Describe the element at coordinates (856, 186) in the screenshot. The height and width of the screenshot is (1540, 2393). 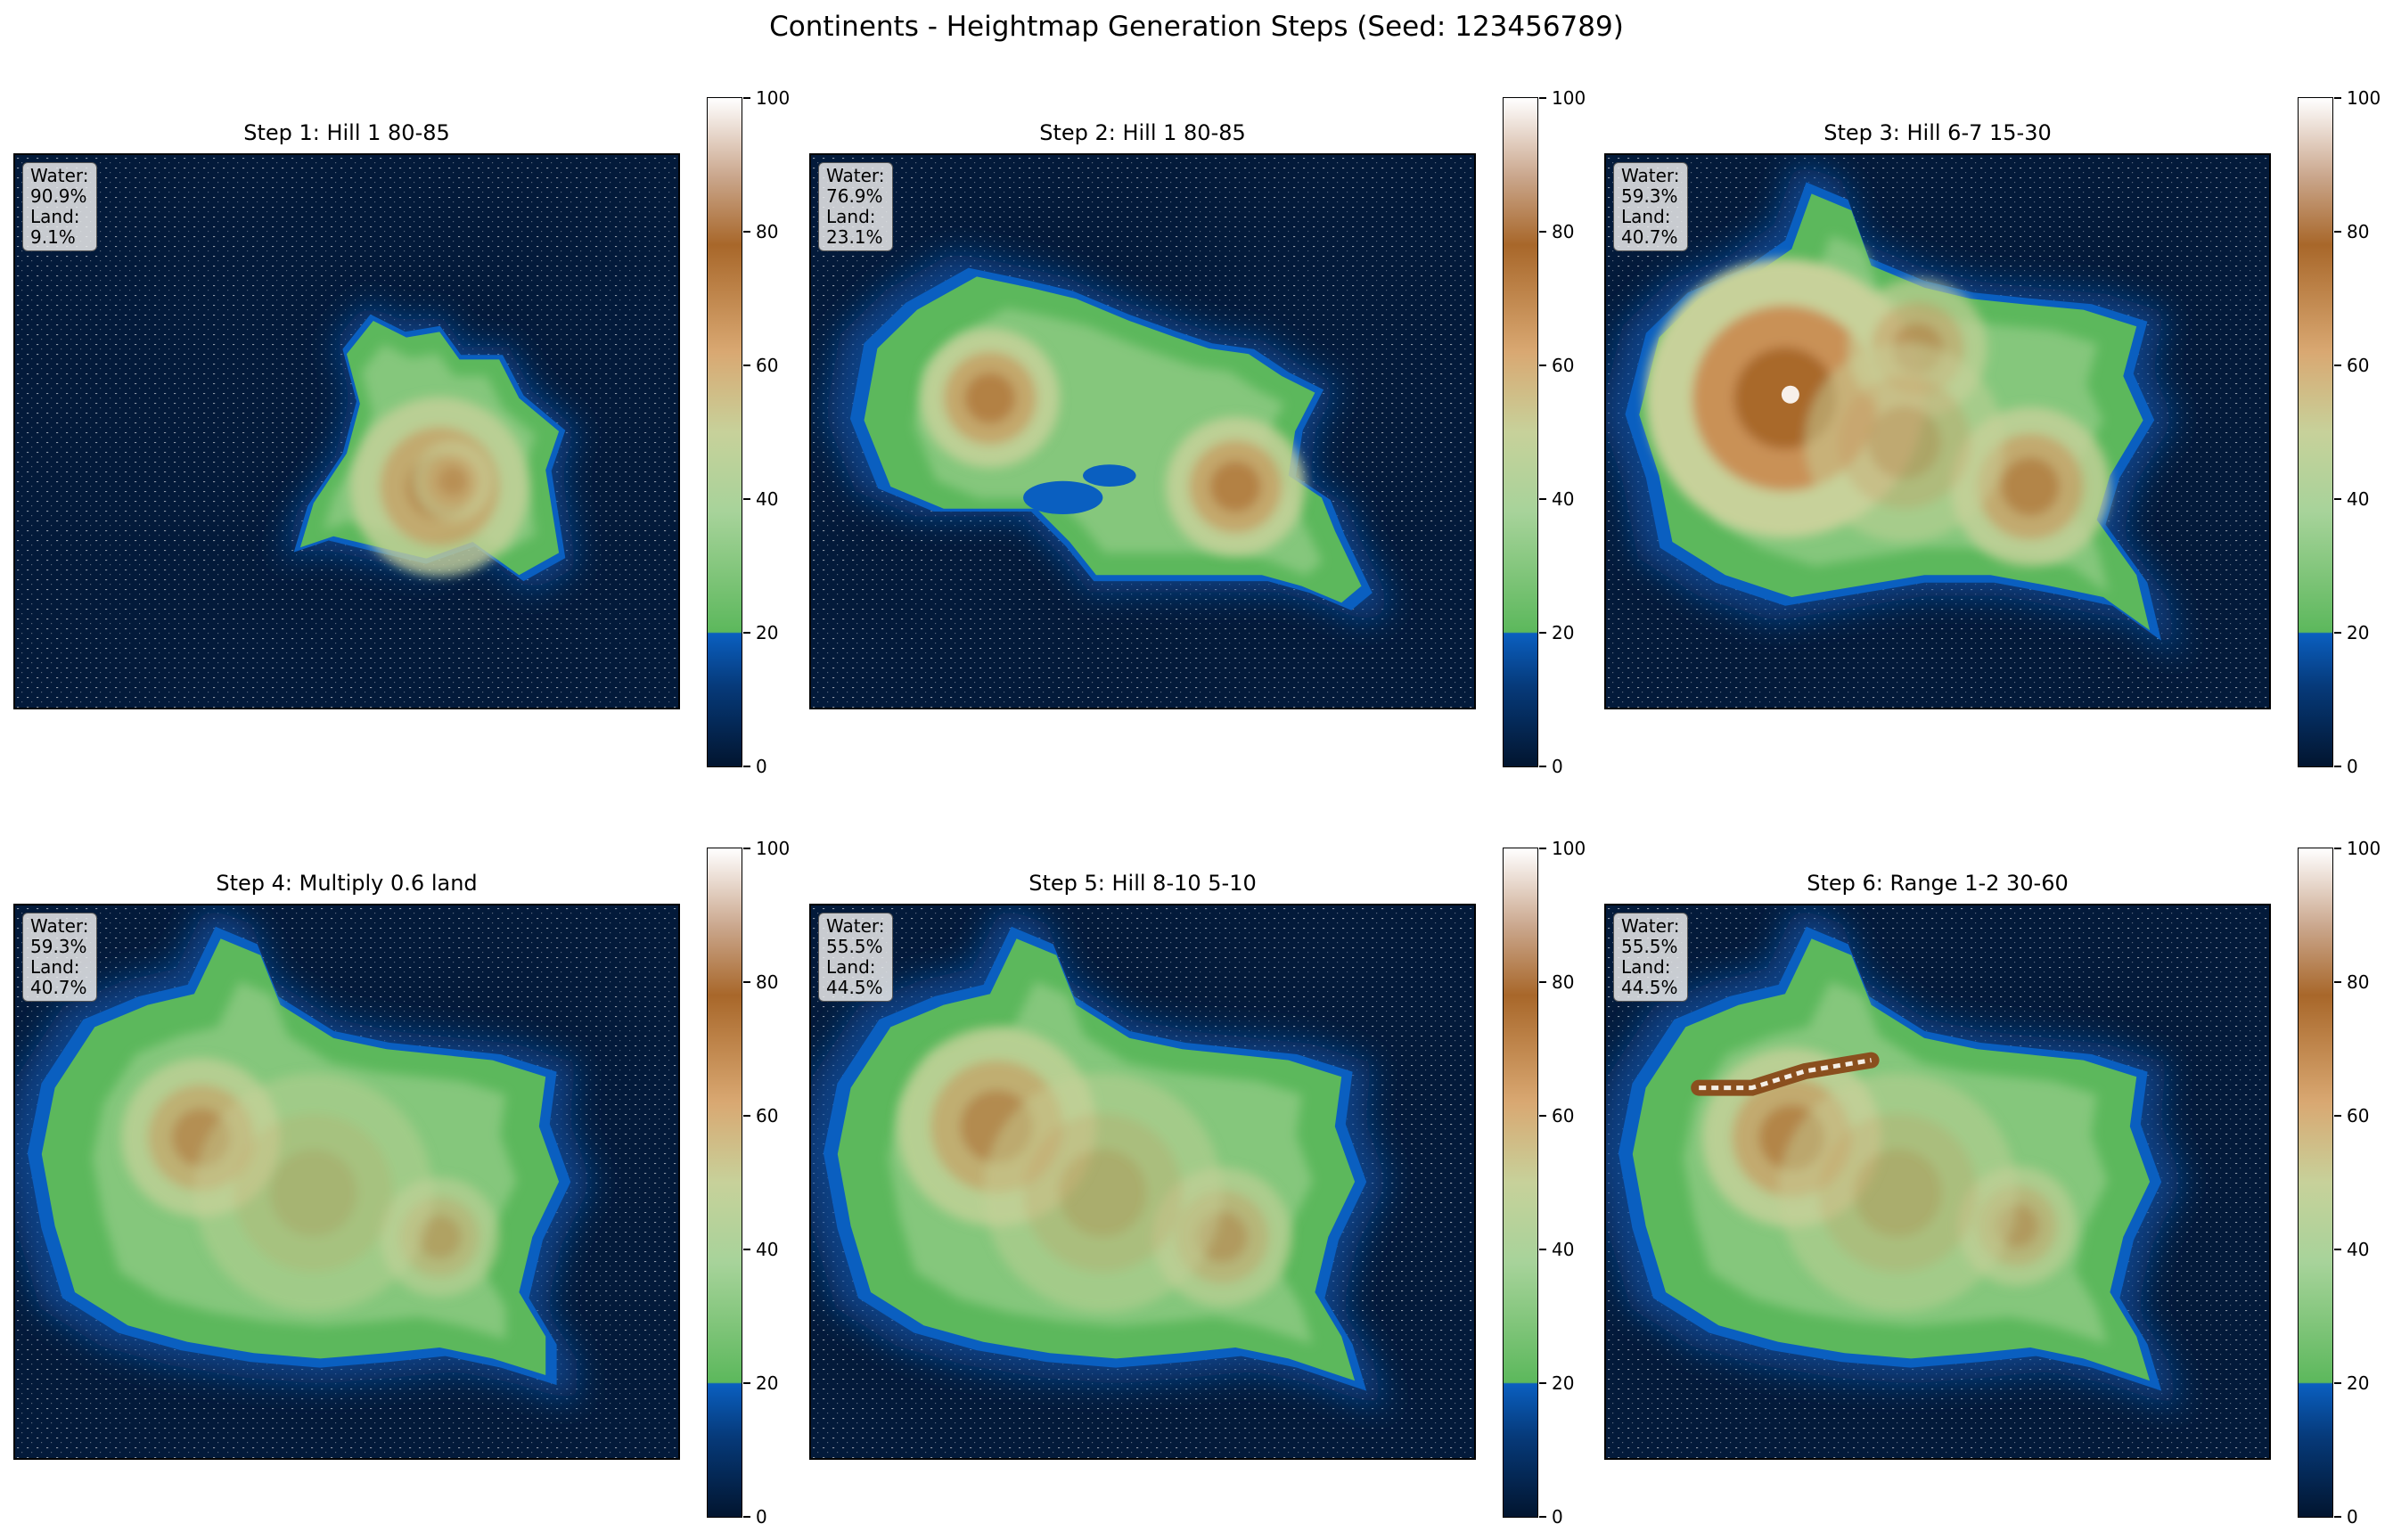
I see `water-percentage: Water: 76.9%` at that location.